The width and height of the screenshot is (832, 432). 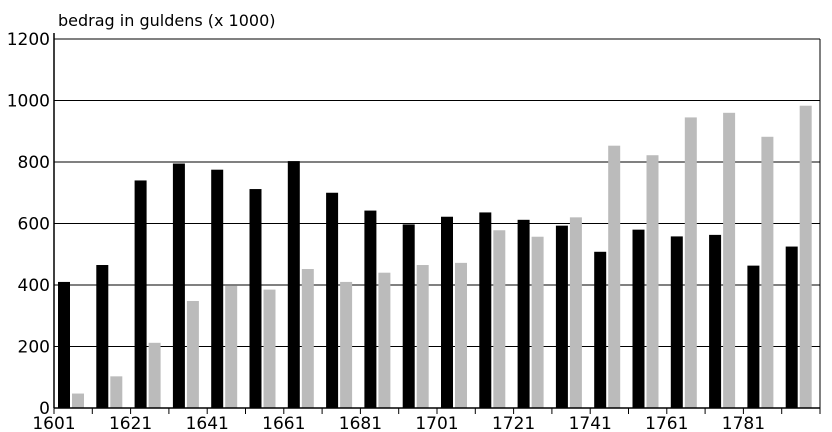 What do you see at coordinates (34, 163) in the screenshot?
I see `y-tick-label: 800` at bounding box center [34, 163].